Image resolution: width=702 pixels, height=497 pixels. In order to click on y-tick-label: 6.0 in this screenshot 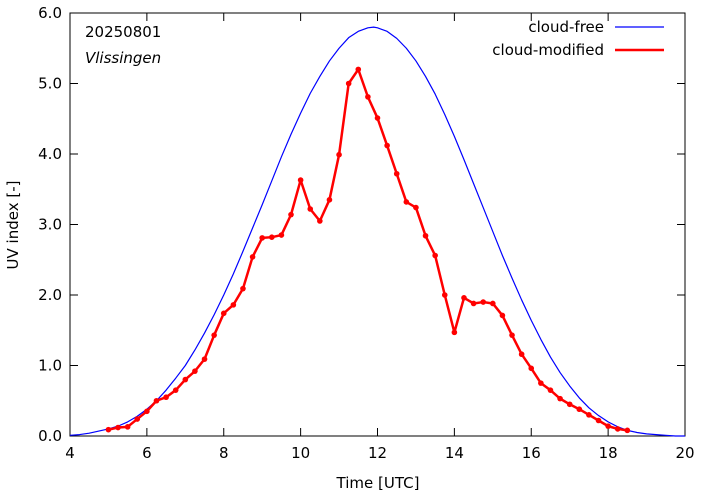, I will do `click(50, 13)`.